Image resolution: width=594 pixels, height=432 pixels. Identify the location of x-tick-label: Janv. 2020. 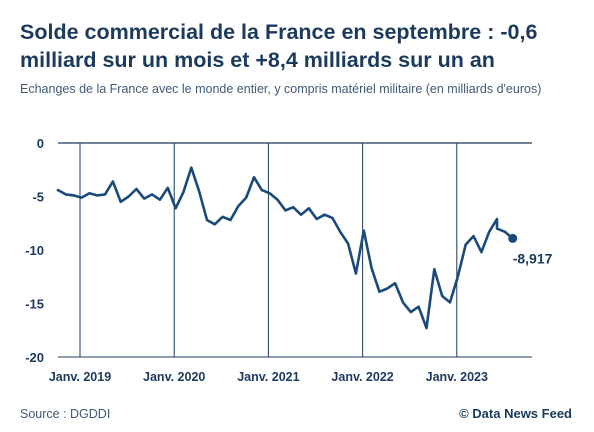
(174, 377).